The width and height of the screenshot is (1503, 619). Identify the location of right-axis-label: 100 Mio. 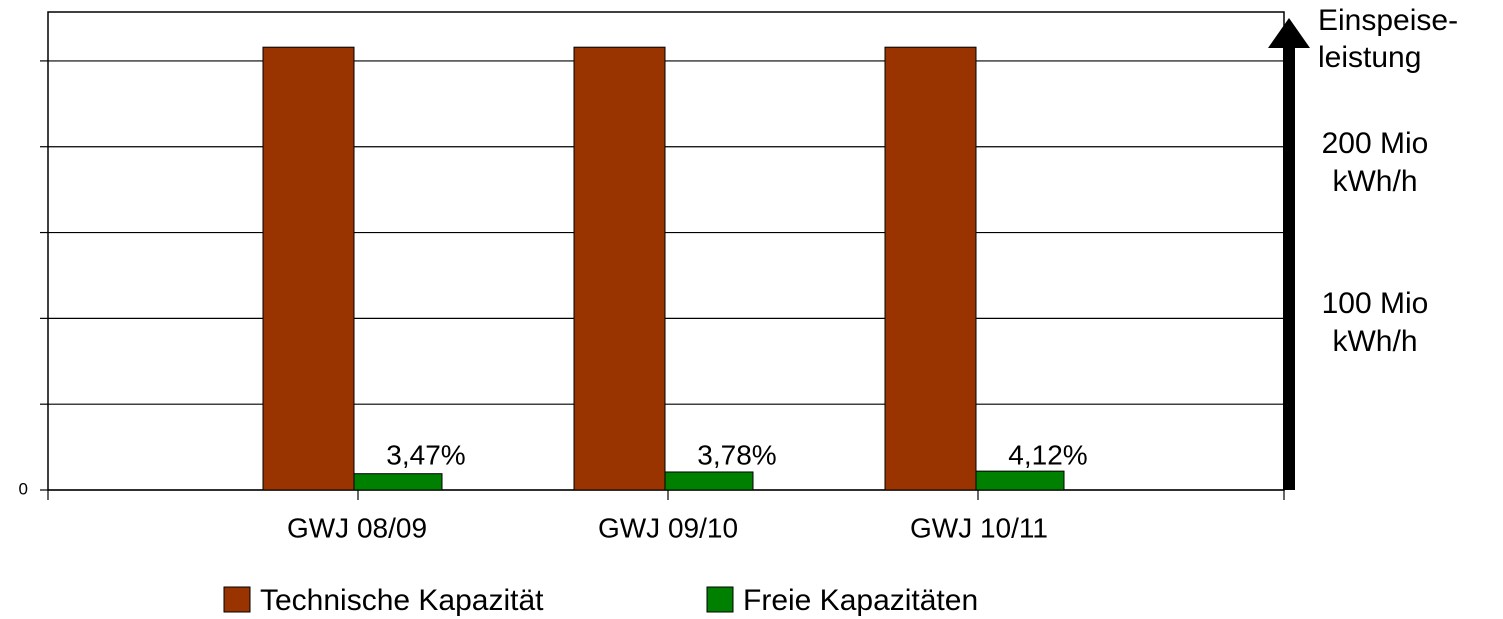
(1375, 303).